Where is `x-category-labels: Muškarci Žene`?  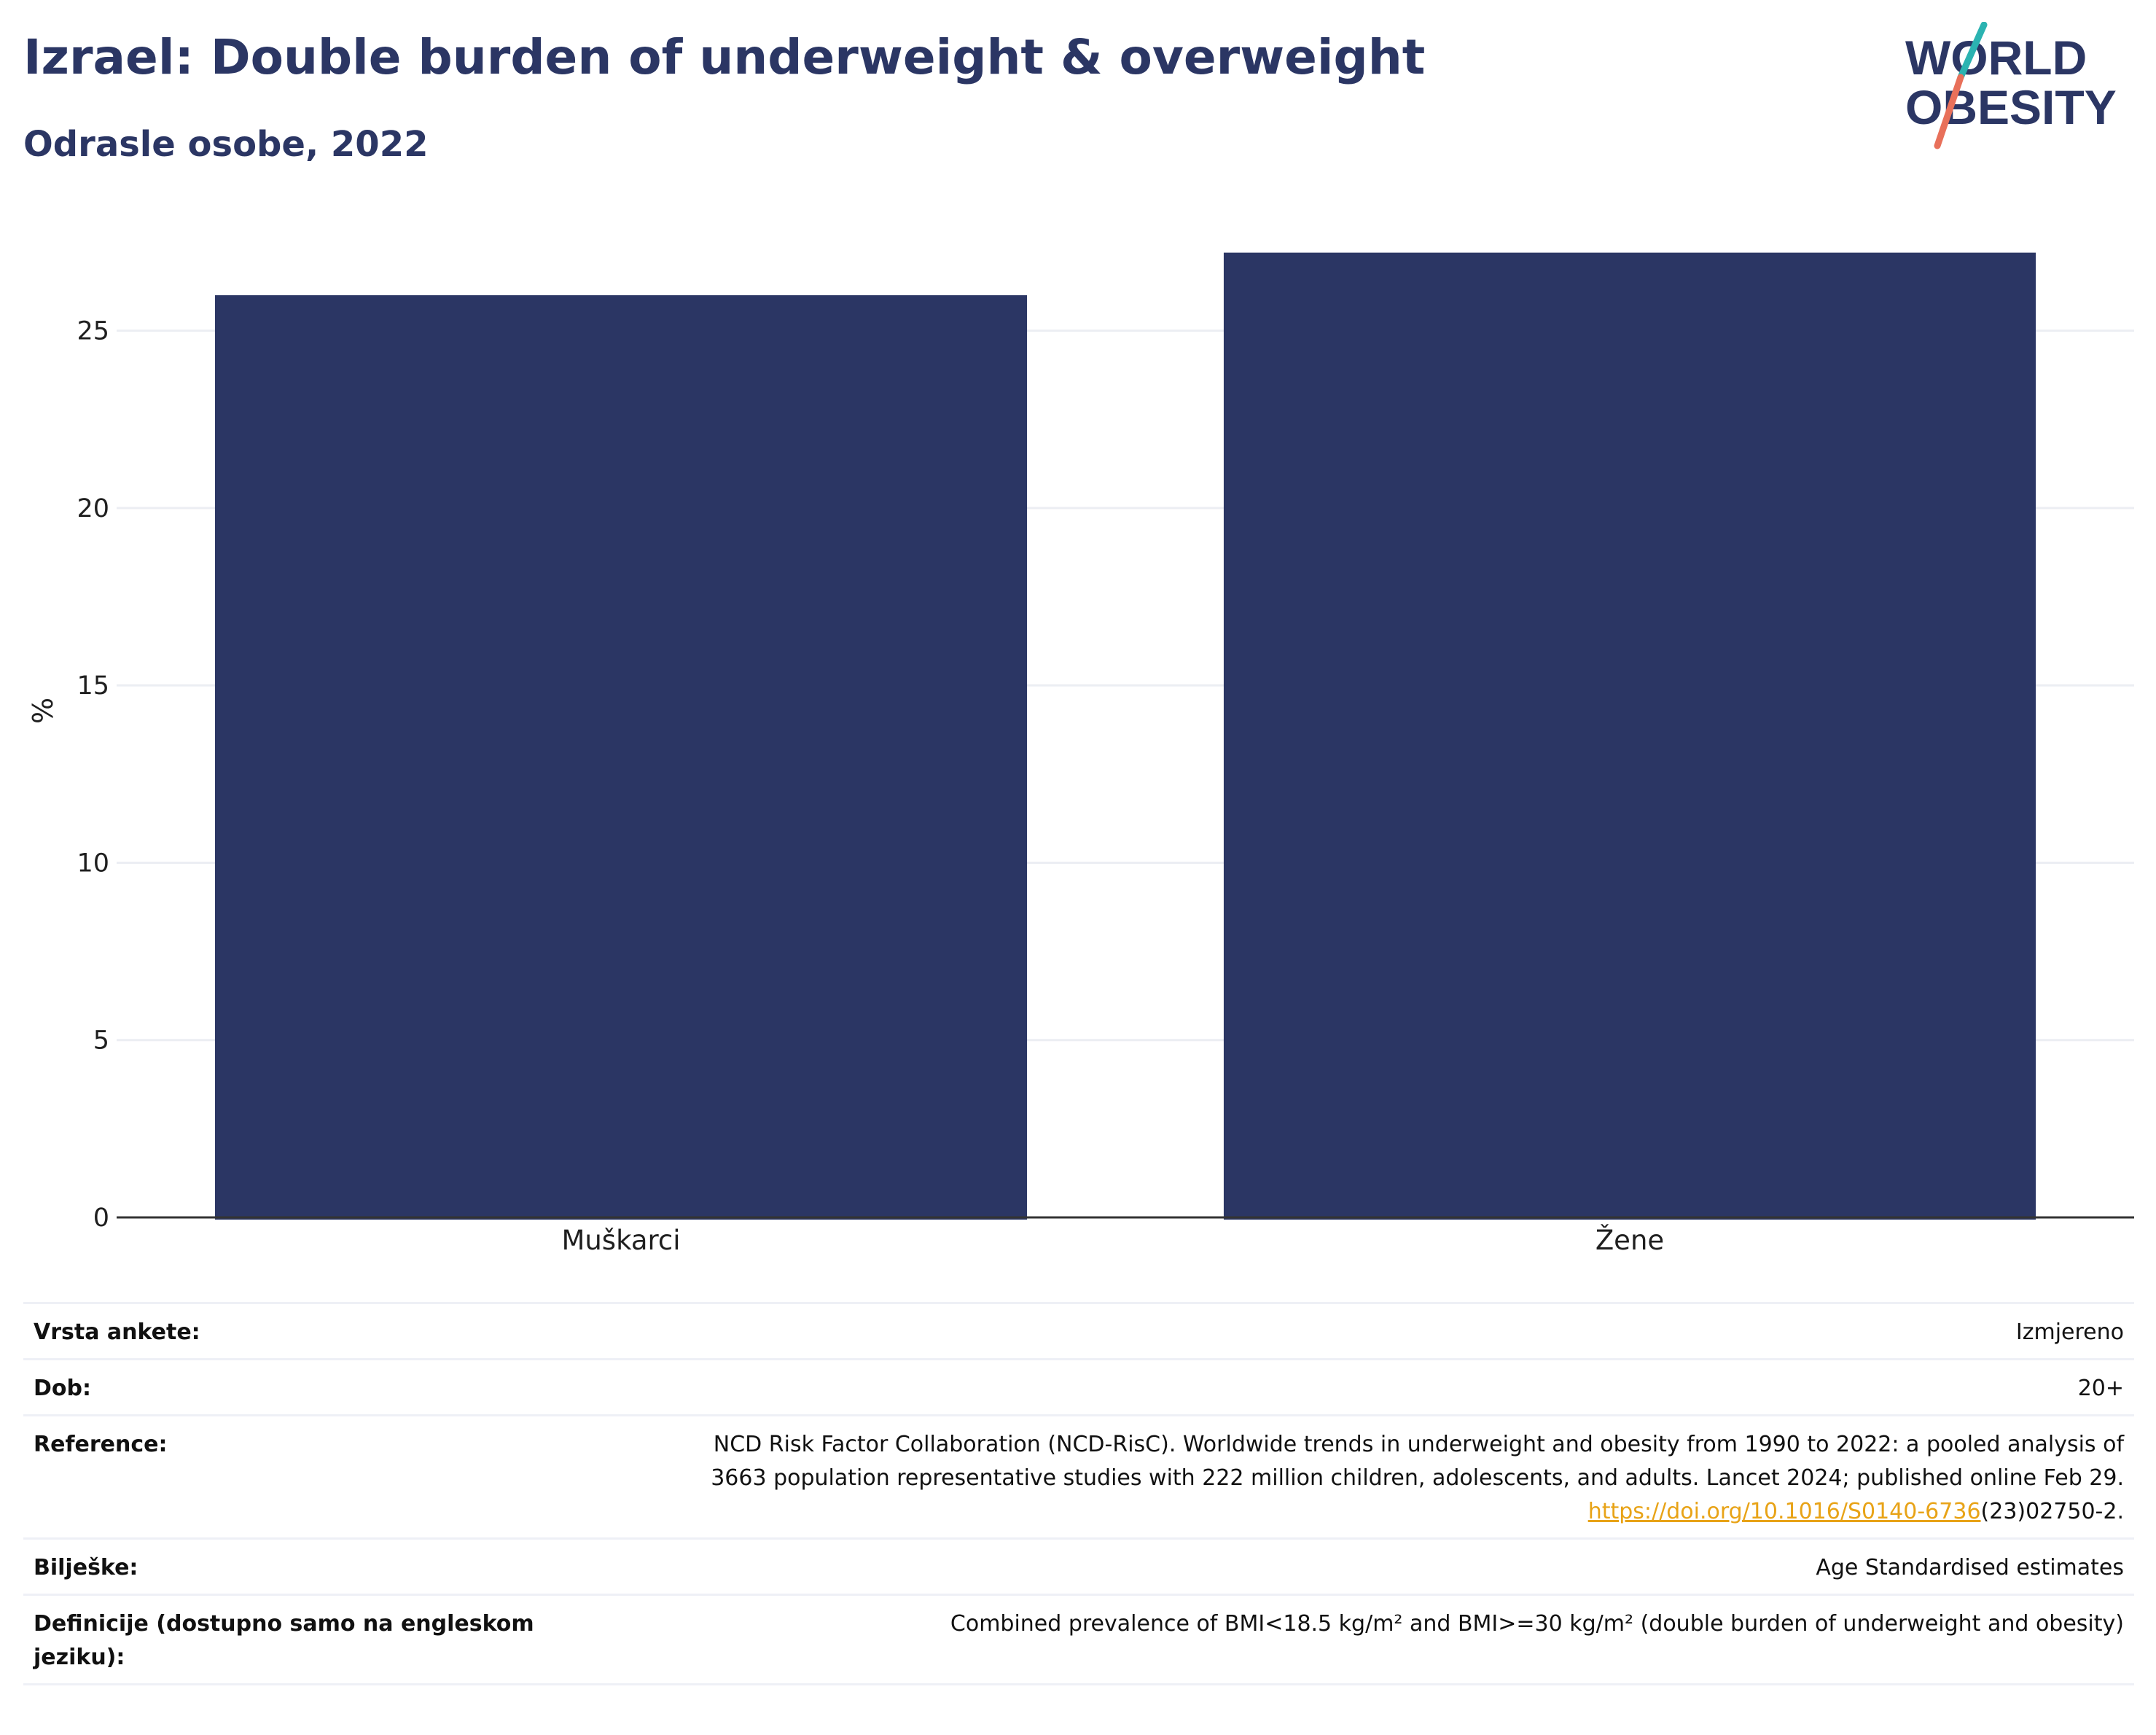
x-category-labels: Muškarci Žene is located at coordinates (1112, 1240).